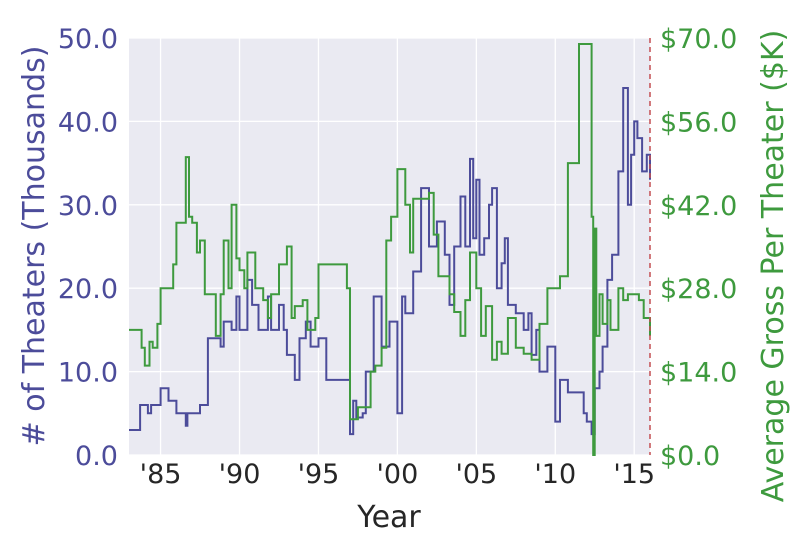 Image resolution: width=800 pixels, height=550 pixels. What do you see at coordinates (88, 248) in the screenshot?
I see `left-axis-ticks: 0.0 10.0 20.0 30.0 40.0 50.0` at bounding box center [88, 248].